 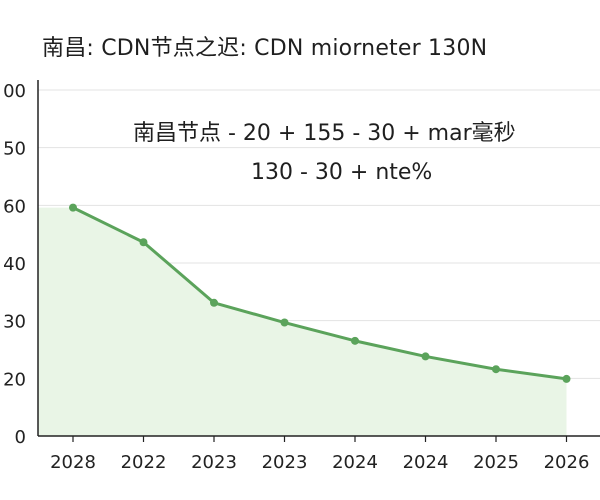 What do you see at coordinates (14, 379) in the screenshot?
I see `y-tick-label: 20` at bounding box center [14, 379].